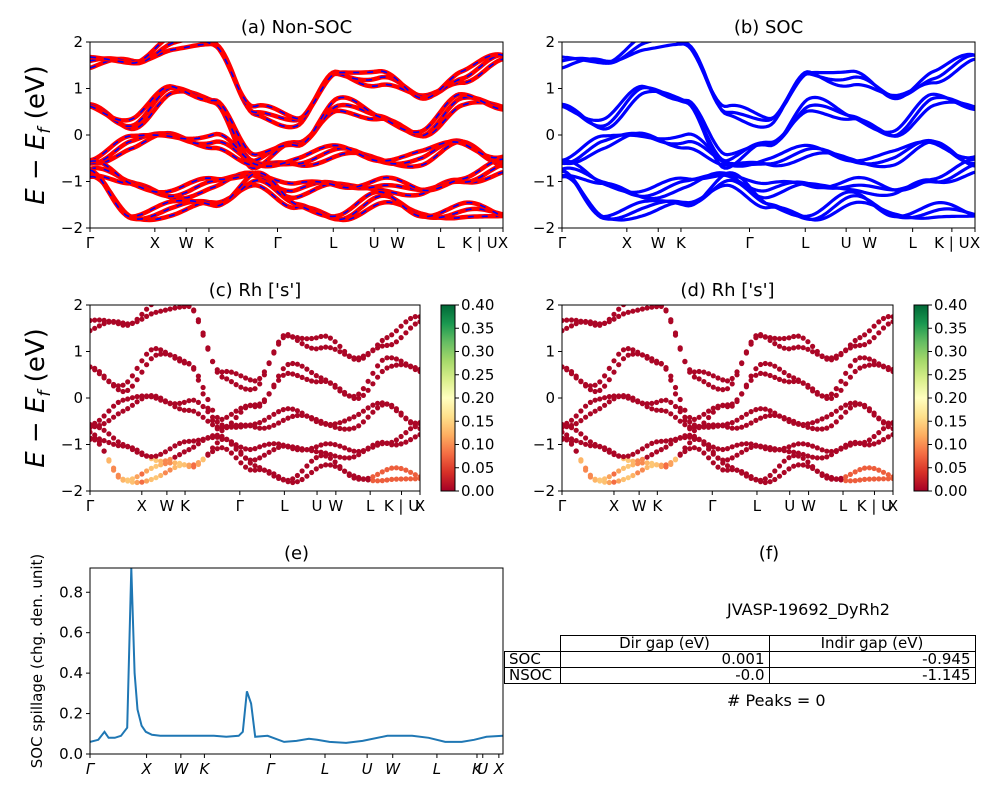 This screenshot has width=1000, height=800. I want to click on panel-title-f: (f), so click(769, 553).